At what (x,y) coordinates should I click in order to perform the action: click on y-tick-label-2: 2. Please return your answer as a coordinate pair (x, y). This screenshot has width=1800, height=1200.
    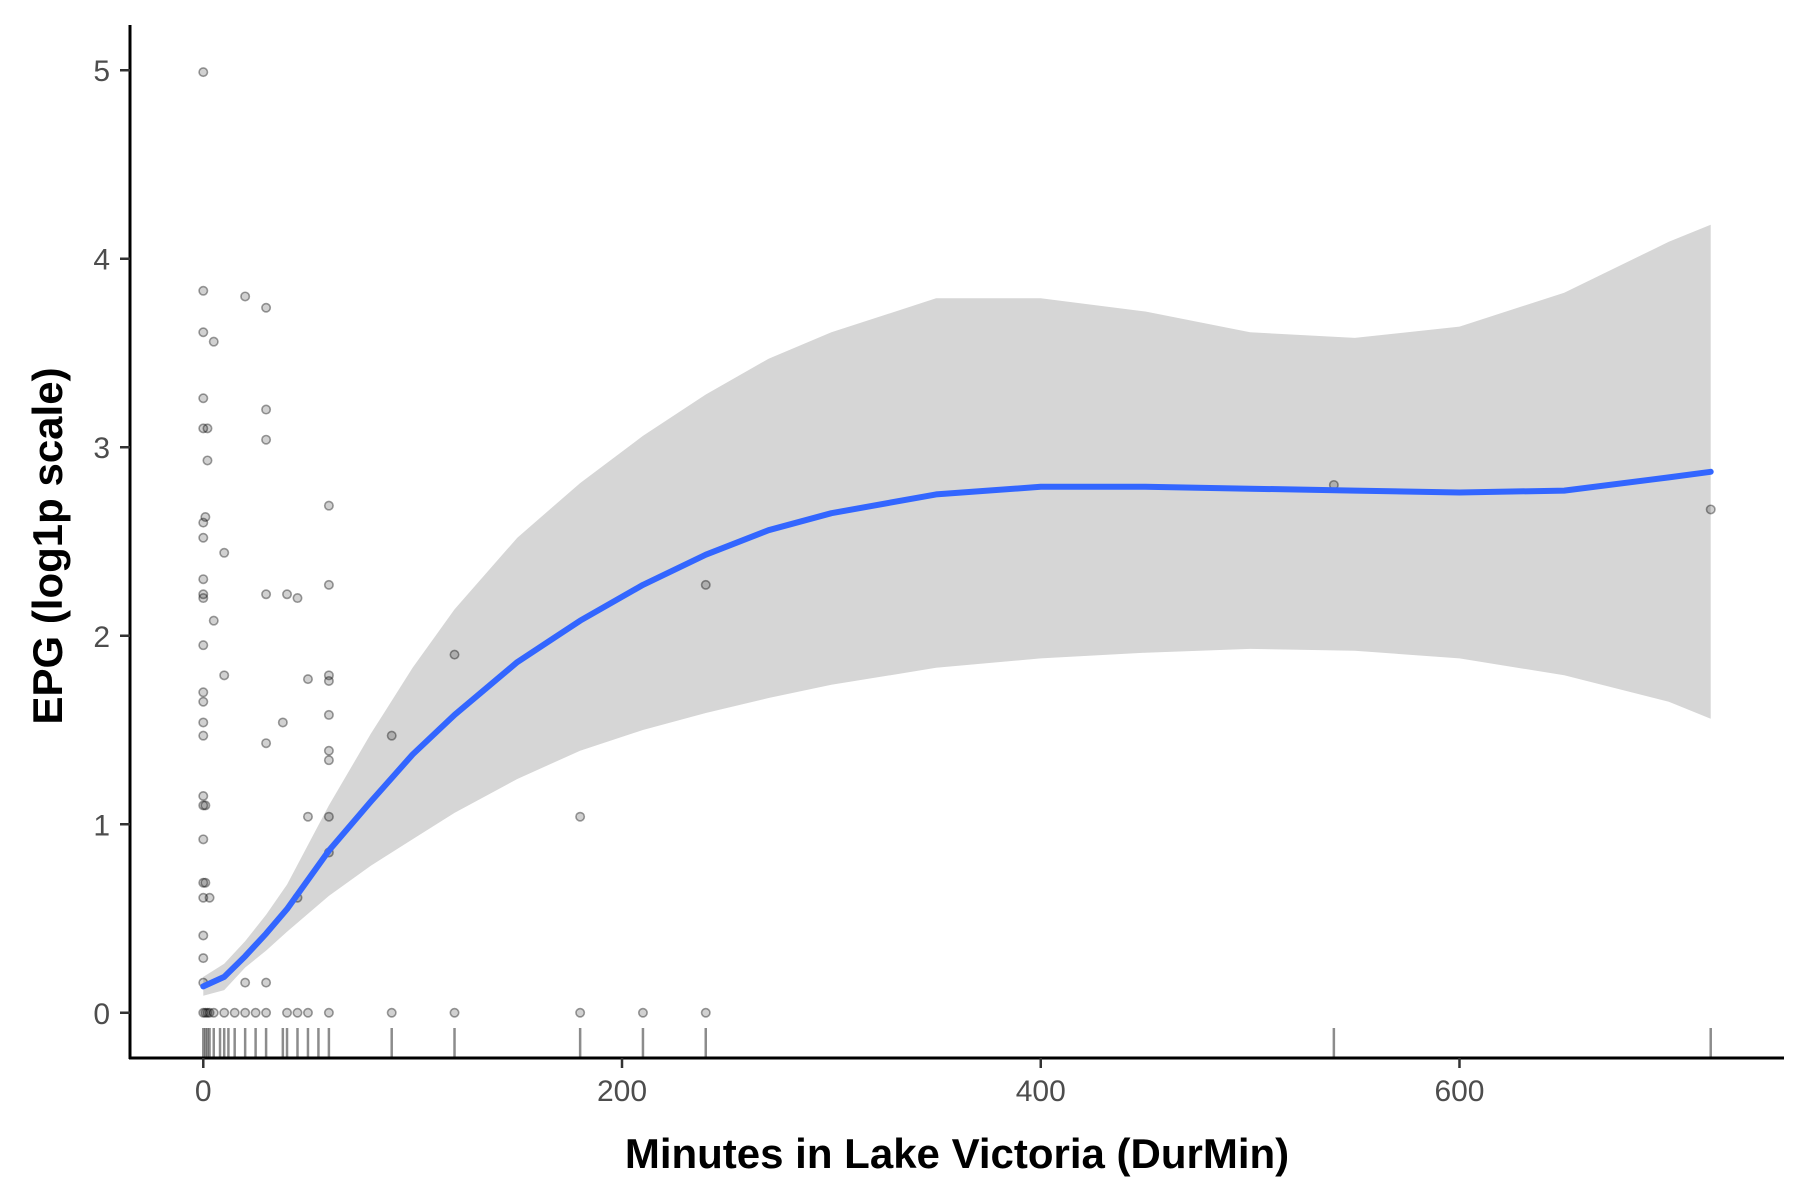
    Looking at the image, I should click on (101, 637).